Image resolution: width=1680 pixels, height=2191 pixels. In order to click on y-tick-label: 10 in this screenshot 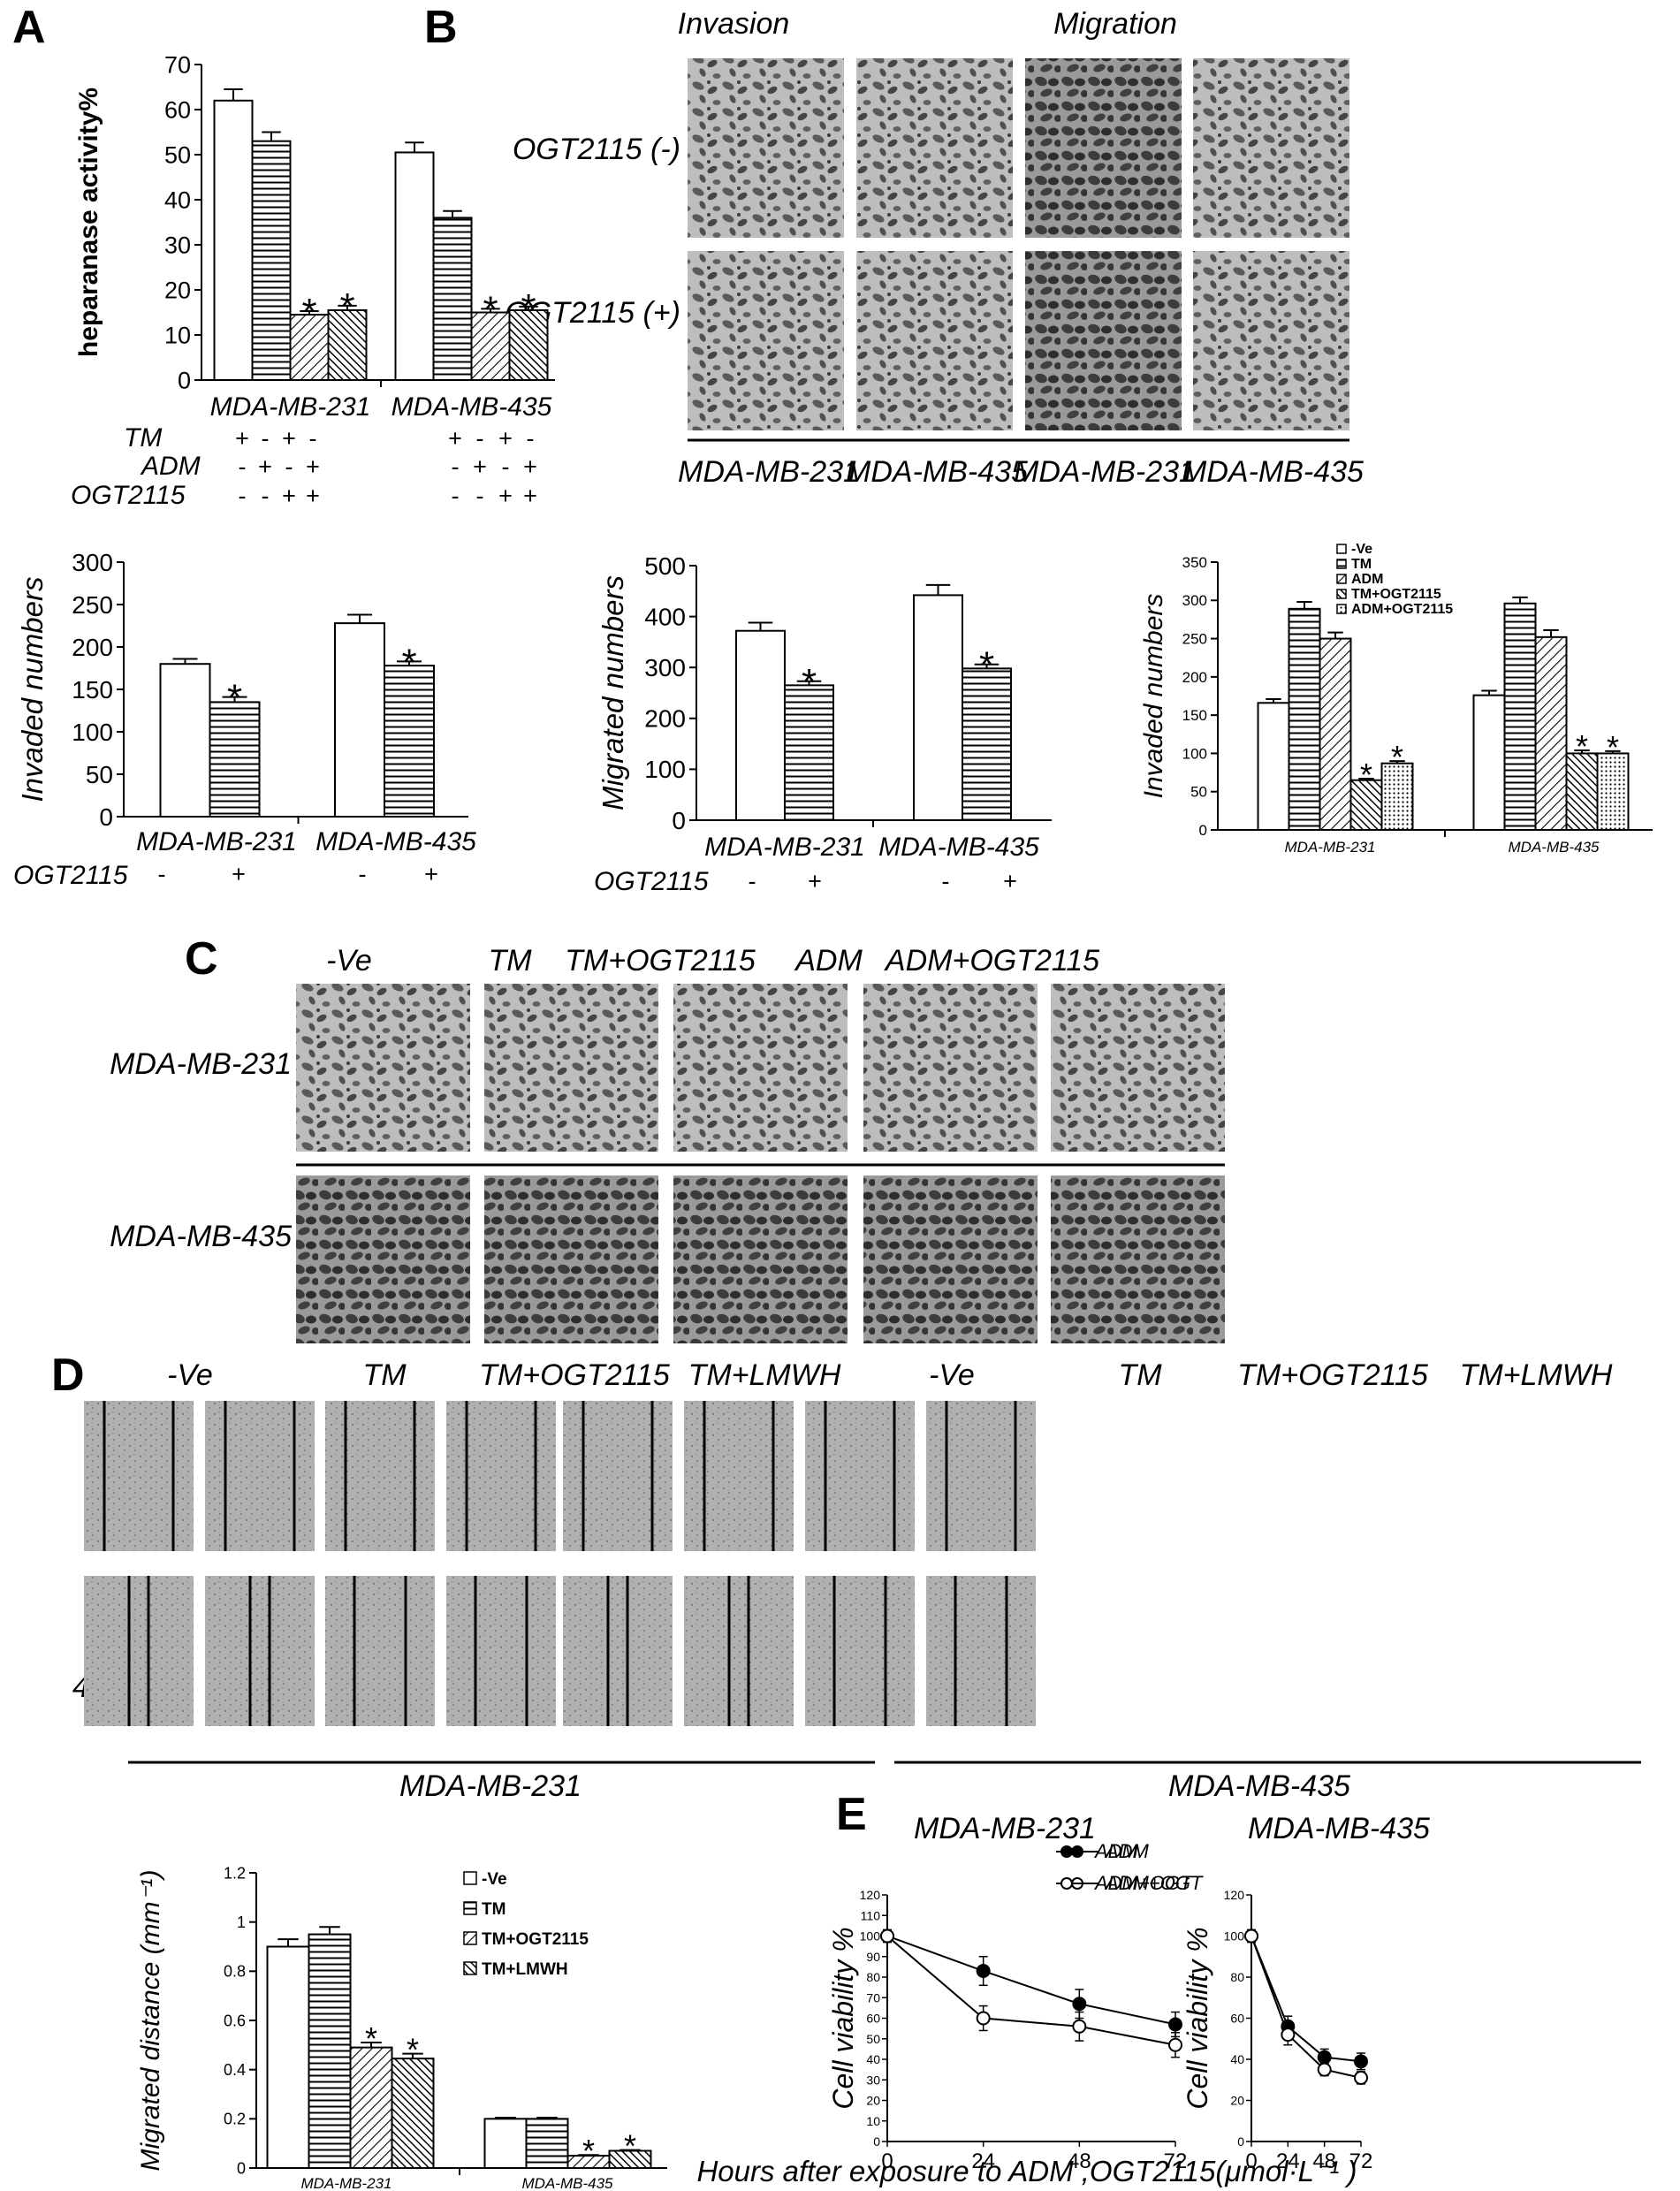, I will do `click(873, 2121)`.